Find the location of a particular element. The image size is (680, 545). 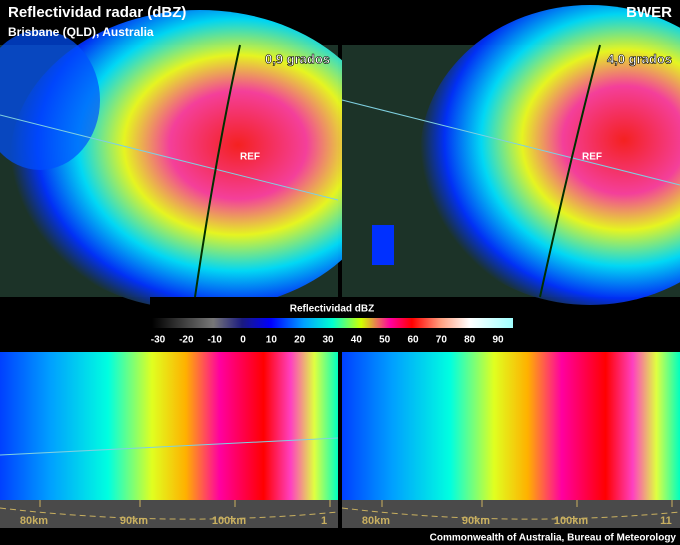

elevation-label: 0,9 grados is located at coordinates (297, 58).